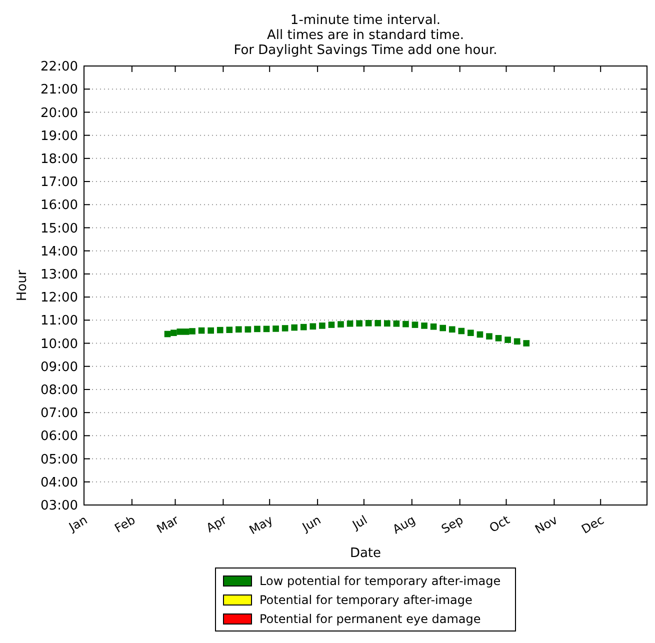 Image resolution: width=655 pixels, height=643 pixels. What do you see at coordinates (59, 67) in the screenshot?
I see `y-tick-label: 22:00` at bounding box center [59, 67].